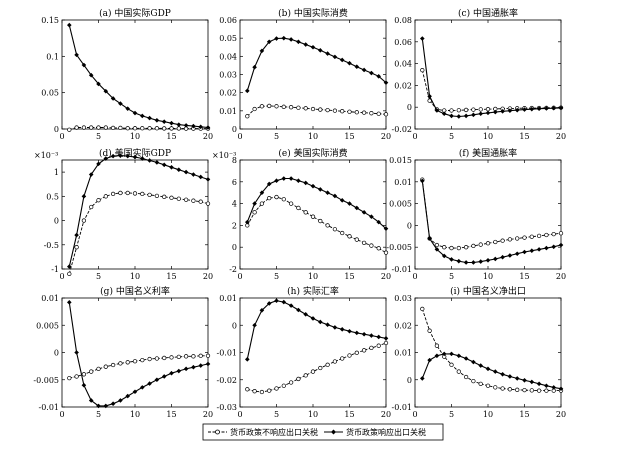 The image size is (621, 451). I want to click on y-tick-label: -0.01, so click(401, 407).